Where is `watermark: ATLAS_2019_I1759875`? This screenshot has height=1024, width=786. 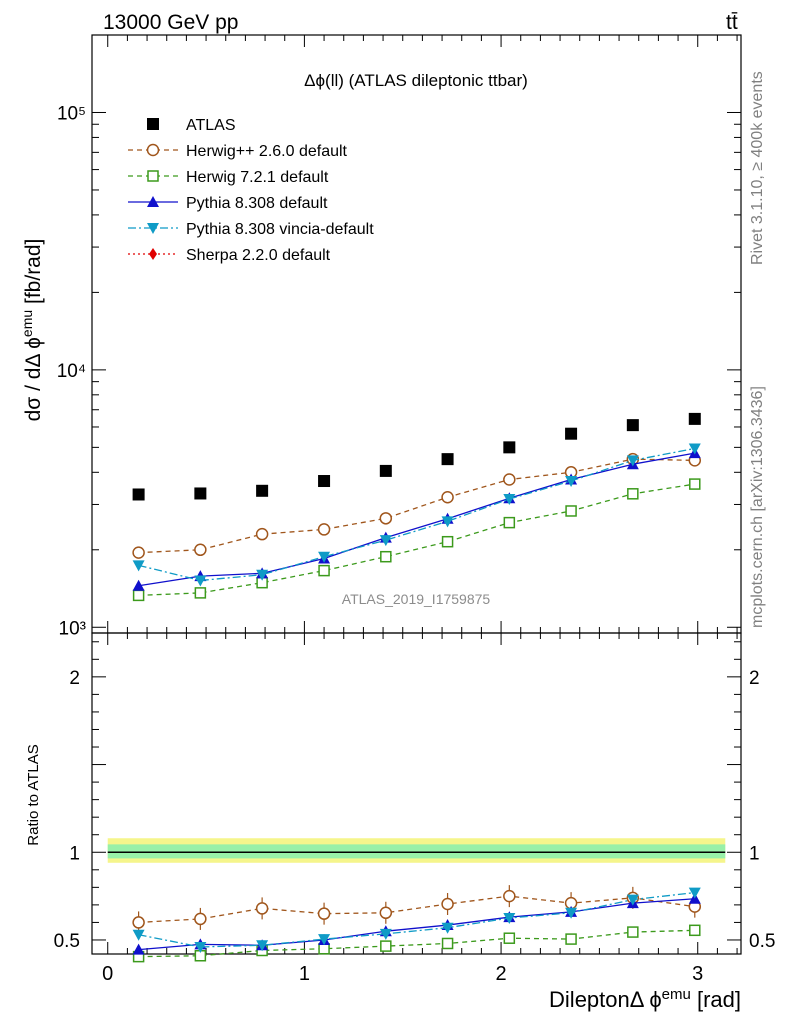
watermark: ATLAS_2019_I1759875 is located at coordinates (416, 599).